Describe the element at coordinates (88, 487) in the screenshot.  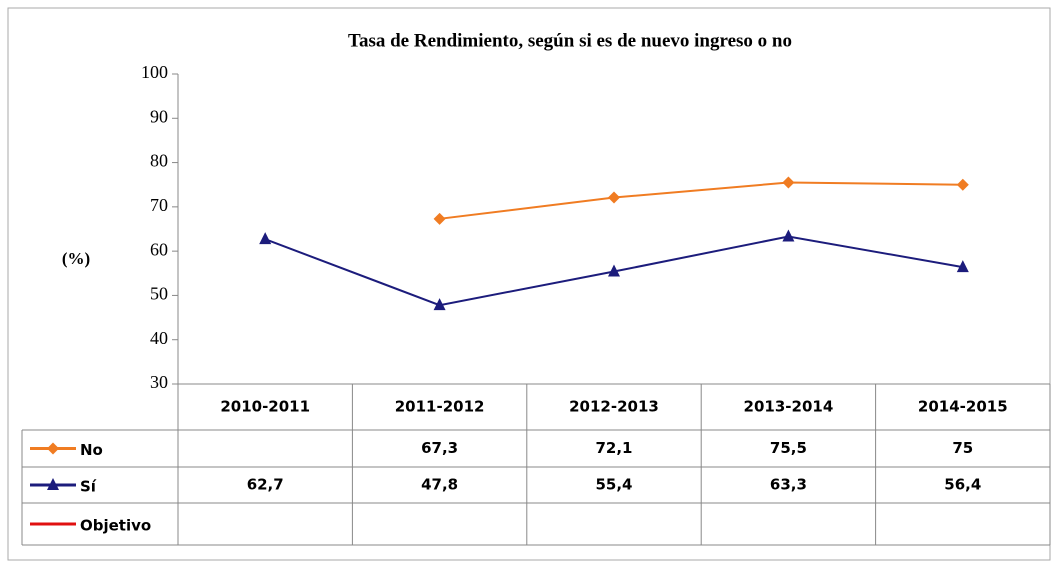
I see `legend-label: Sí` at that location.